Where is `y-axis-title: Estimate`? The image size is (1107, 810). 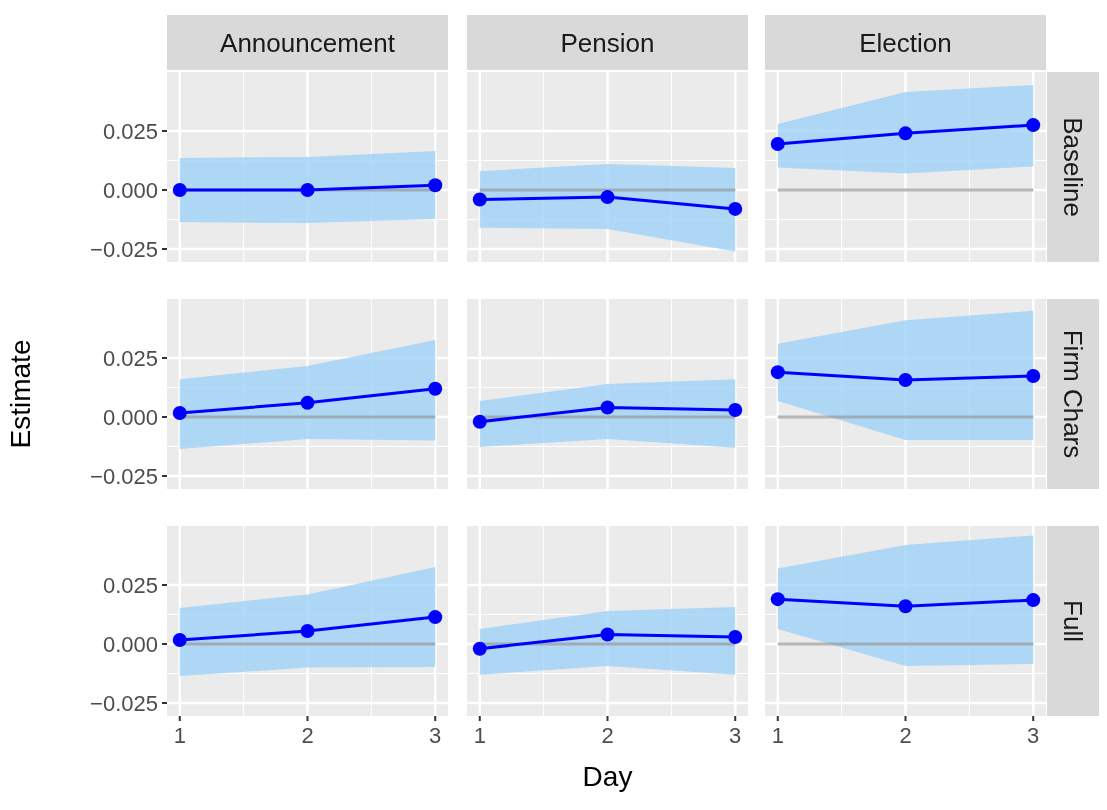 y-axis-title: Estimate is located at coordinates (20, 394).